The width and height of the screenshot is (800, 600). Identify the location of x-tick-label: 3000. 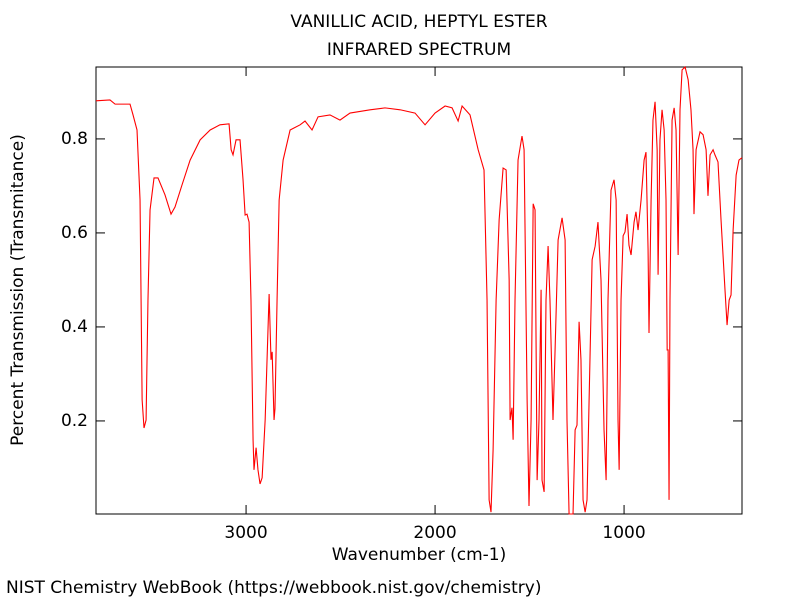
(245, 533).